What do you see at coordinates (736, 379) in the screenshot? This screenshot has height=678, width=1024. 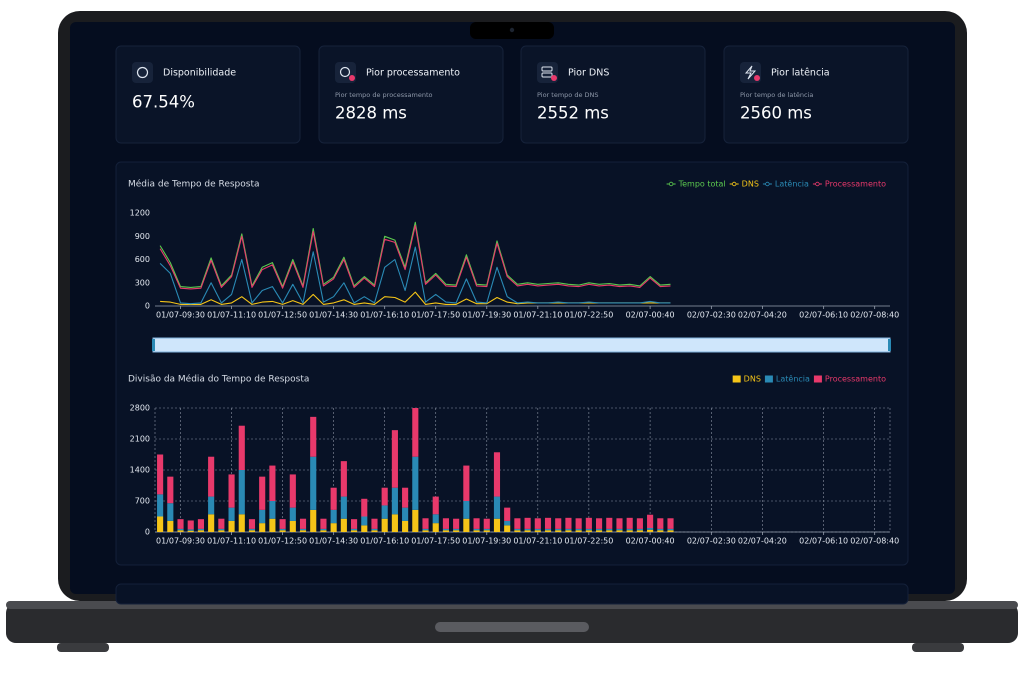 I see `legend-marker` at bounding box center [736, 379].